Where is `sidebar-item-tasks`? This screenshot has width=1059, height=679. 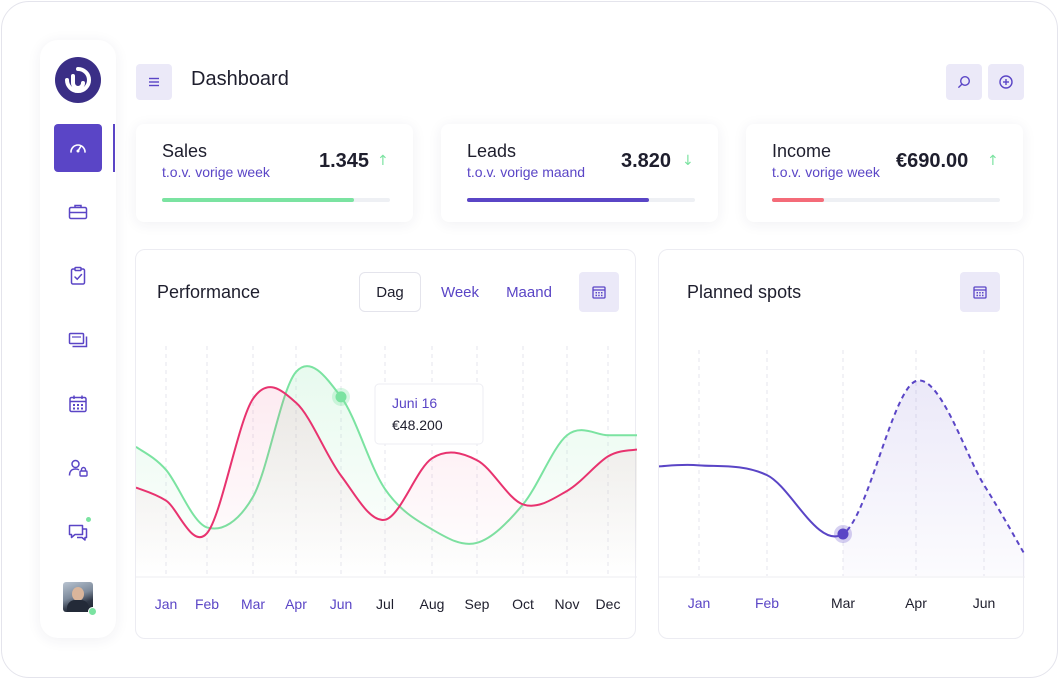
sidebar-item-tasks is located at coordinates (78, 276).